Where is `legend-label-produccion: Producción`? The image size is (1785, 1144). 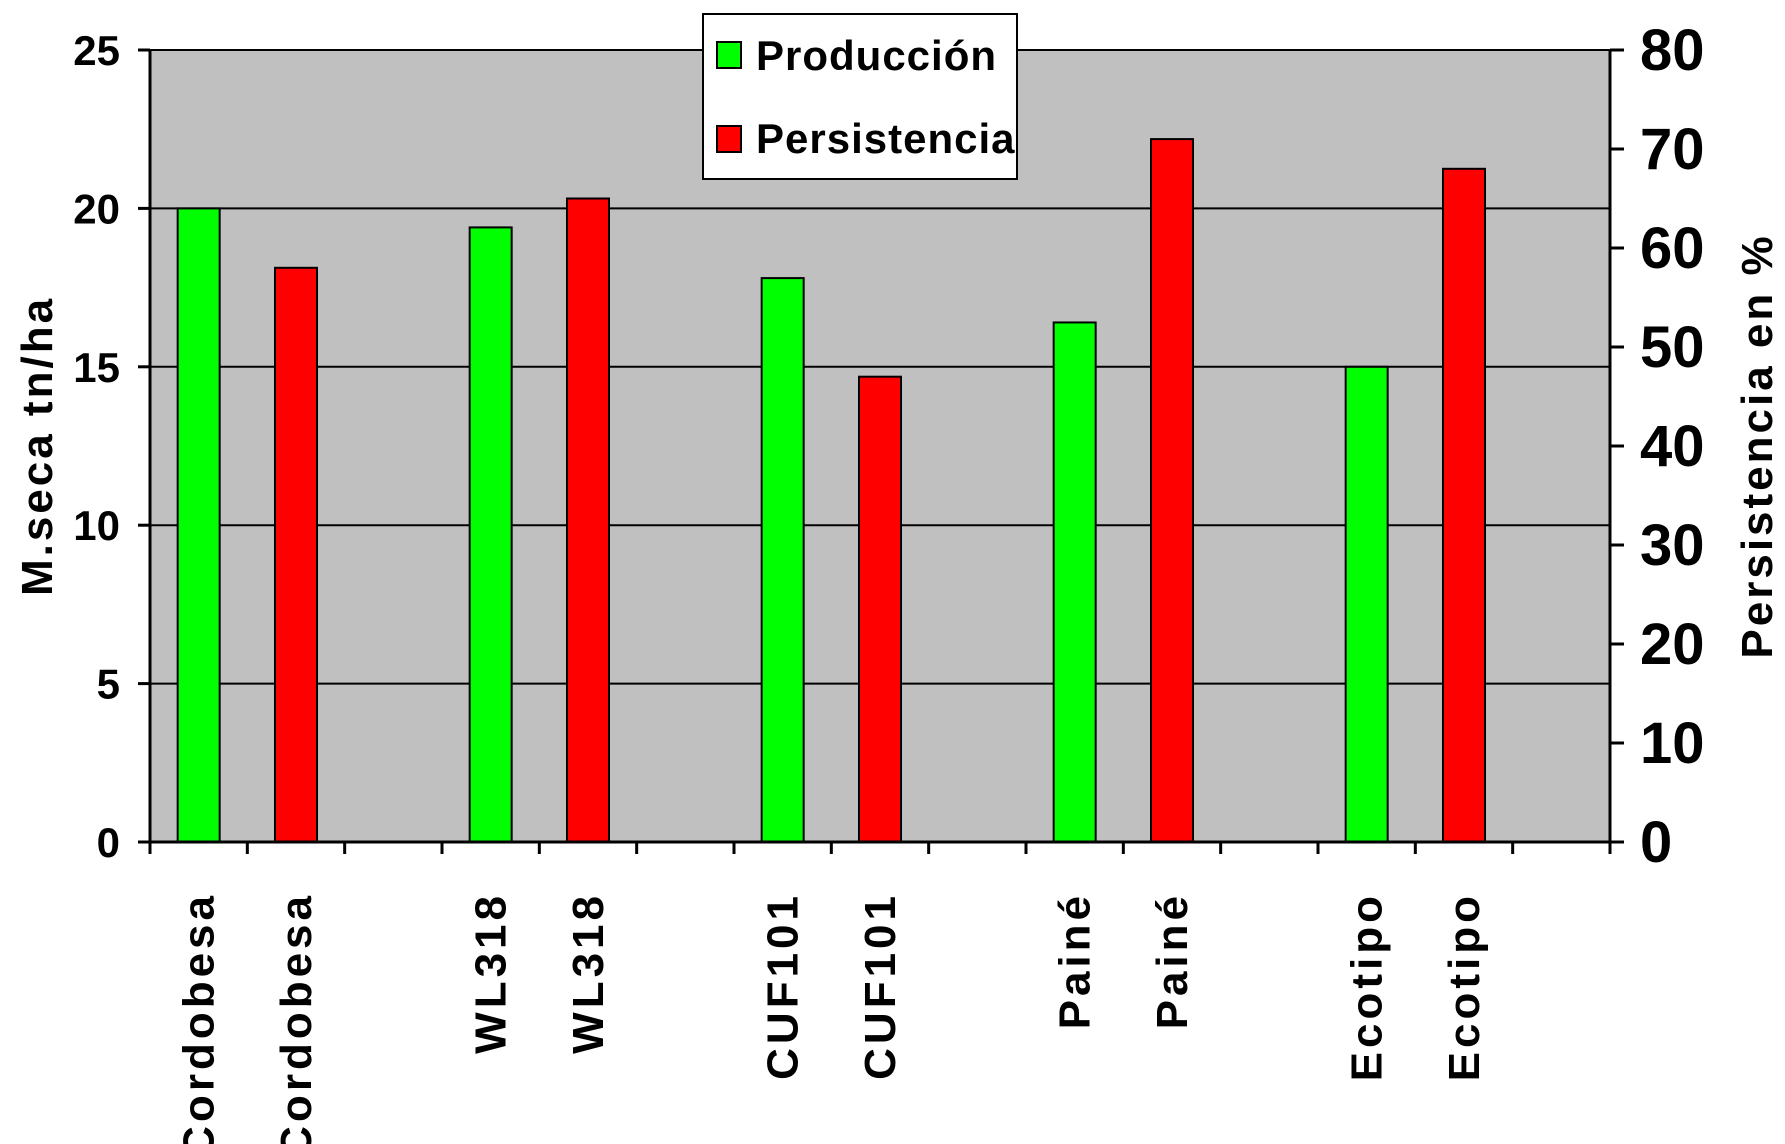
legend-label-produccion: Producción is located at coordinates (876, 55).